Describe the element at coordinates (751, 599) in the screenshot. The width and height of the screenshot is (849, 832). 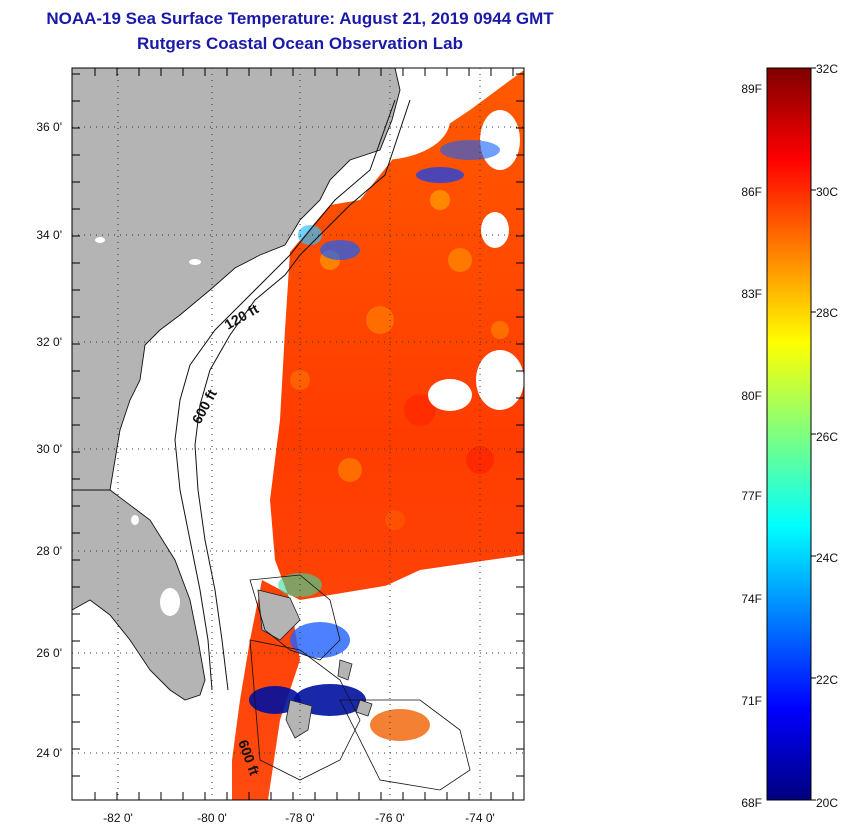
I see `cbar-f-74: 74F` at that location.